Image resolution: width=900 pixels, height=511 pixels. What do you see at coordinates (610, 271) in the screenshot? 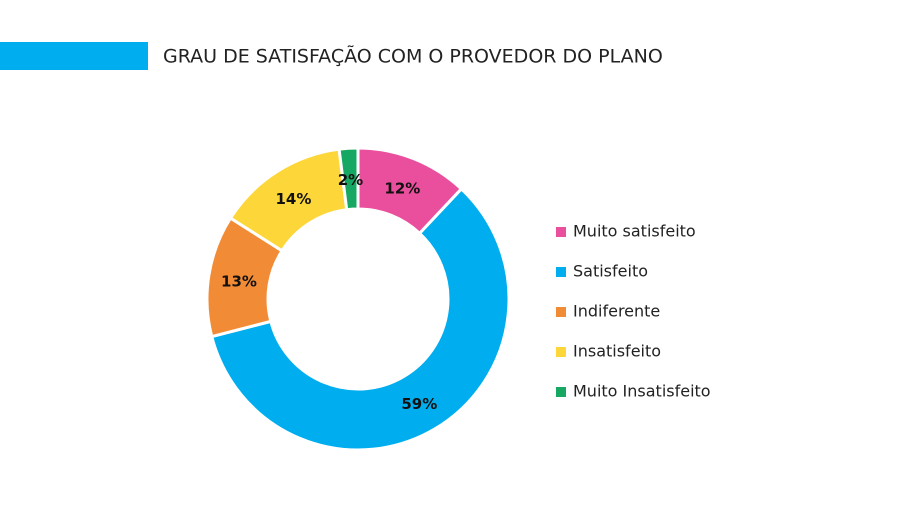
I see `legend-label: Satisfeito` at bounding box center [610, 271].